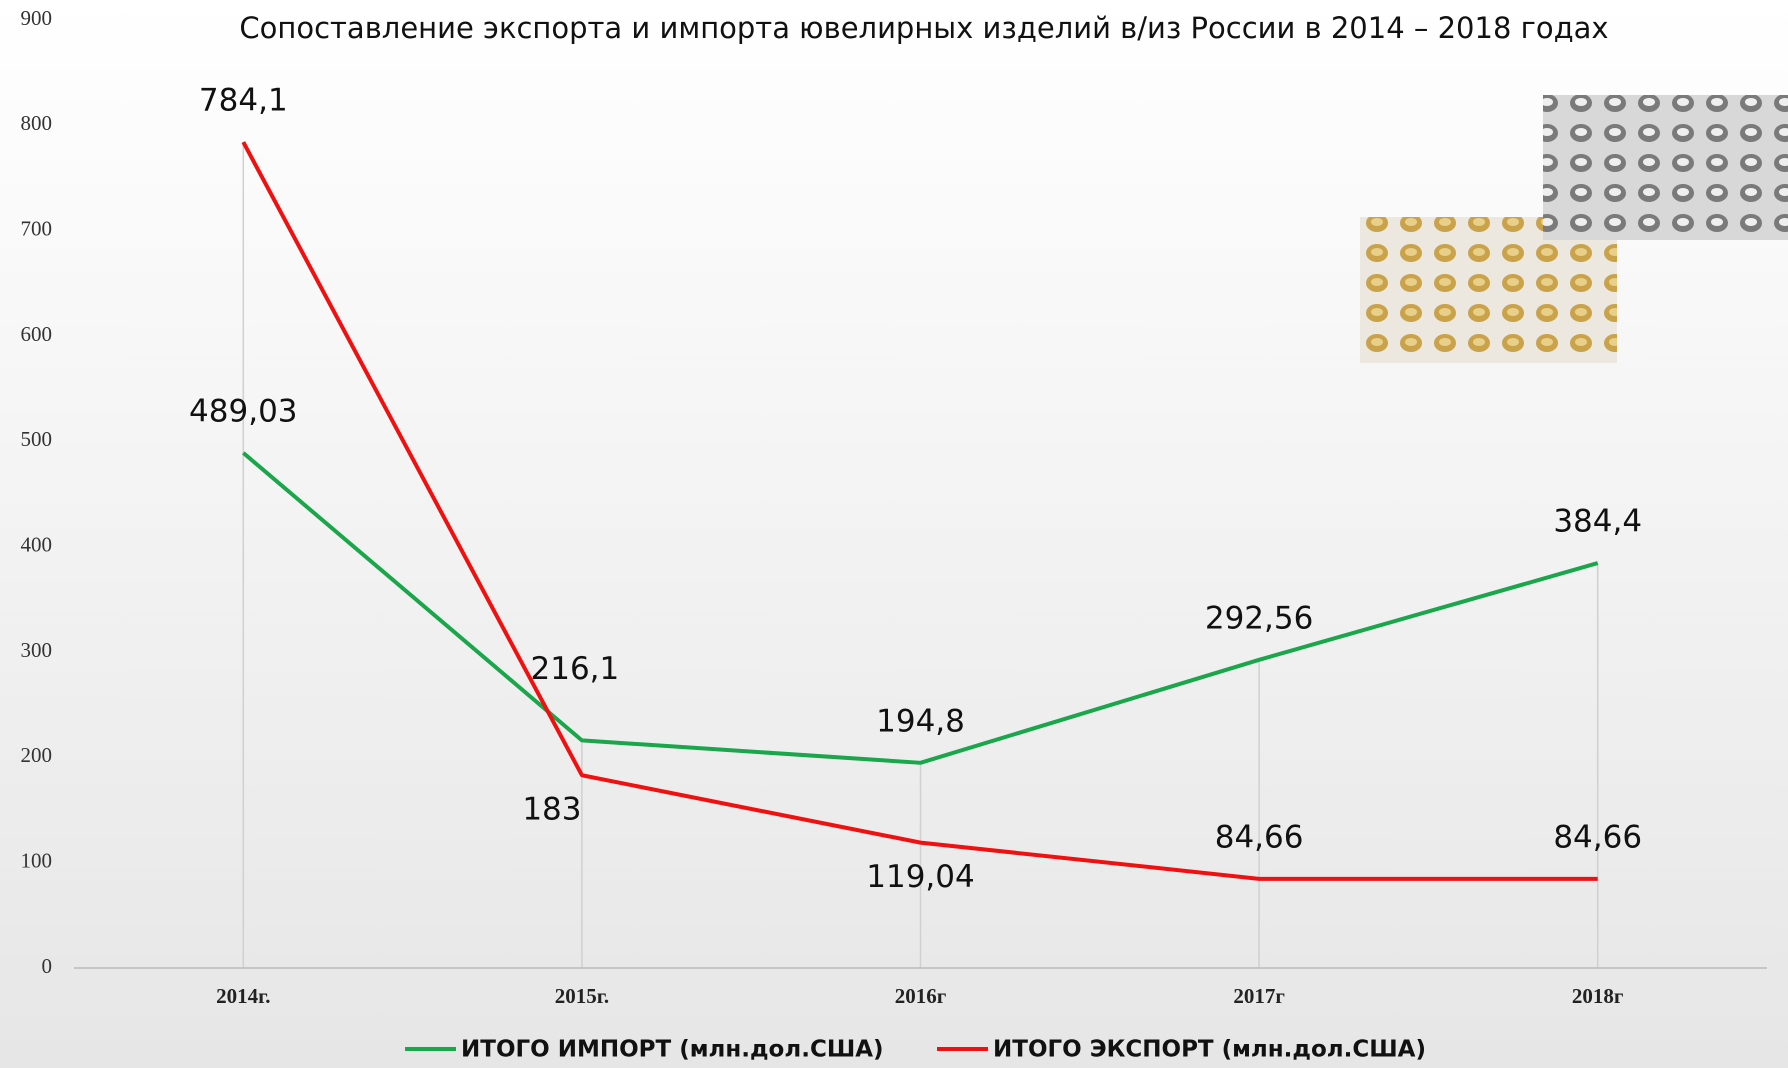  What do you see at coordinates (243, 101) in the screenshot?
I see `data-label: 784,1` at bounding box center [243, 101].